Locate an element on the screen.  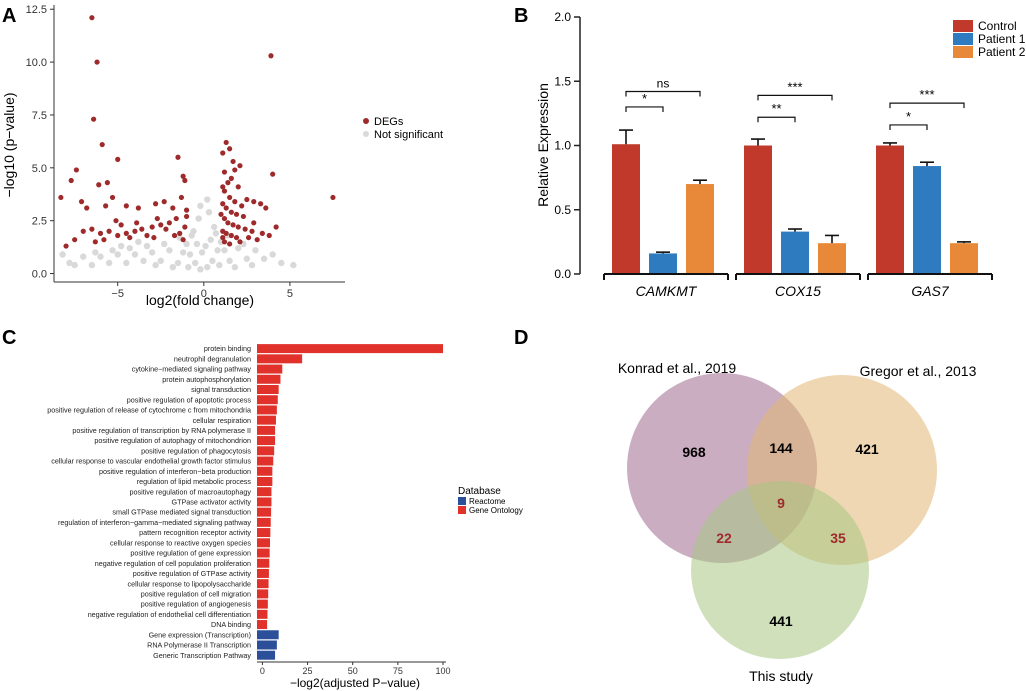
enrichment-term-28: Gene expression (Transcription) is located at coordinates (200, 634).